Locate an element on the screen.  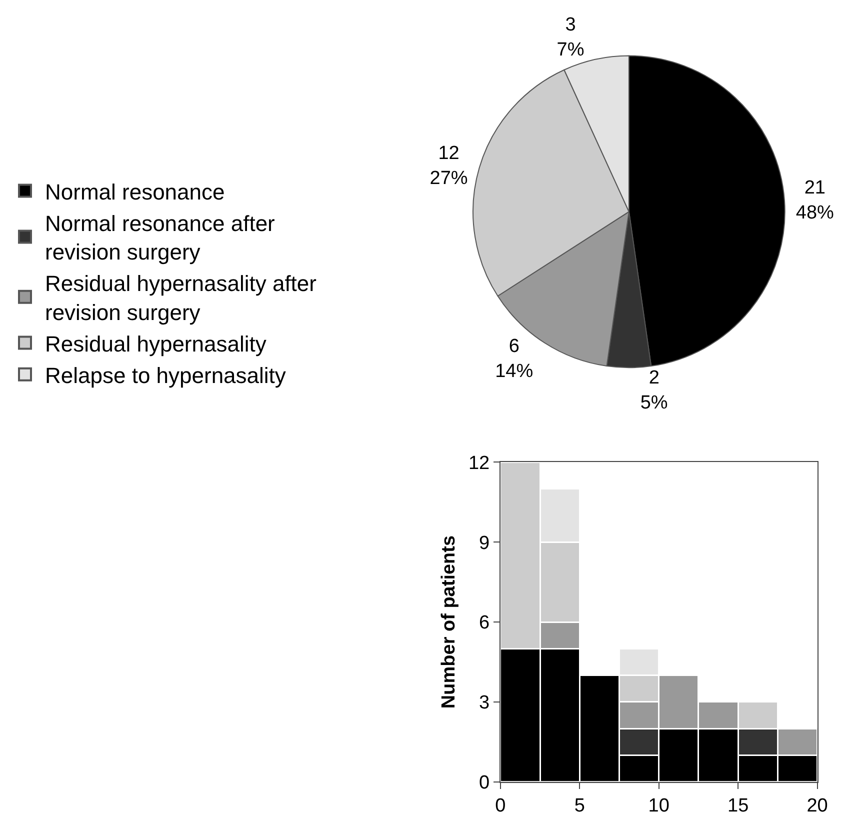
y-tick-label: 6 is located at coordinates (484, 623).